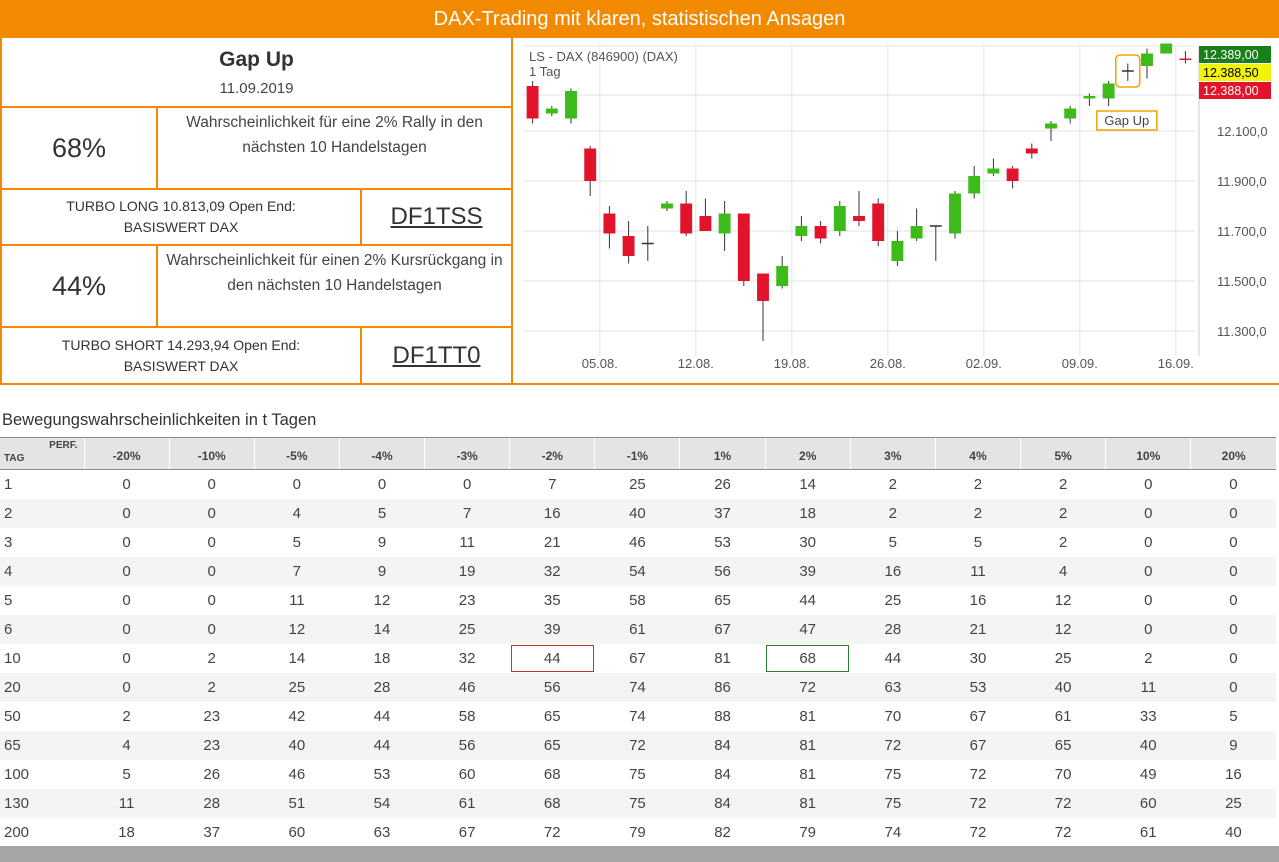 This screenshot has height=862, width=1279. Describe the element at coordinates (79, 147) in the screenshot. I see `rally-percent: 68%` at that location.